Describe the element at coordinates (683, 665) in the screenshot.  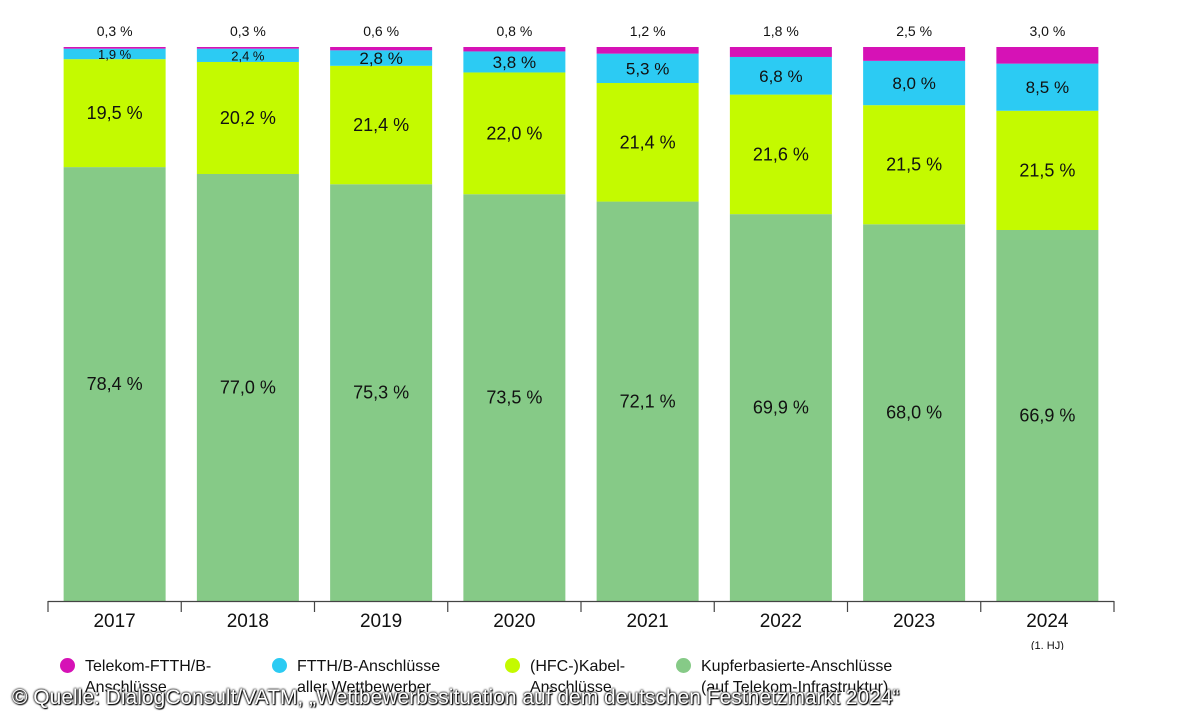
I see `legend-dot-copper` at that location.